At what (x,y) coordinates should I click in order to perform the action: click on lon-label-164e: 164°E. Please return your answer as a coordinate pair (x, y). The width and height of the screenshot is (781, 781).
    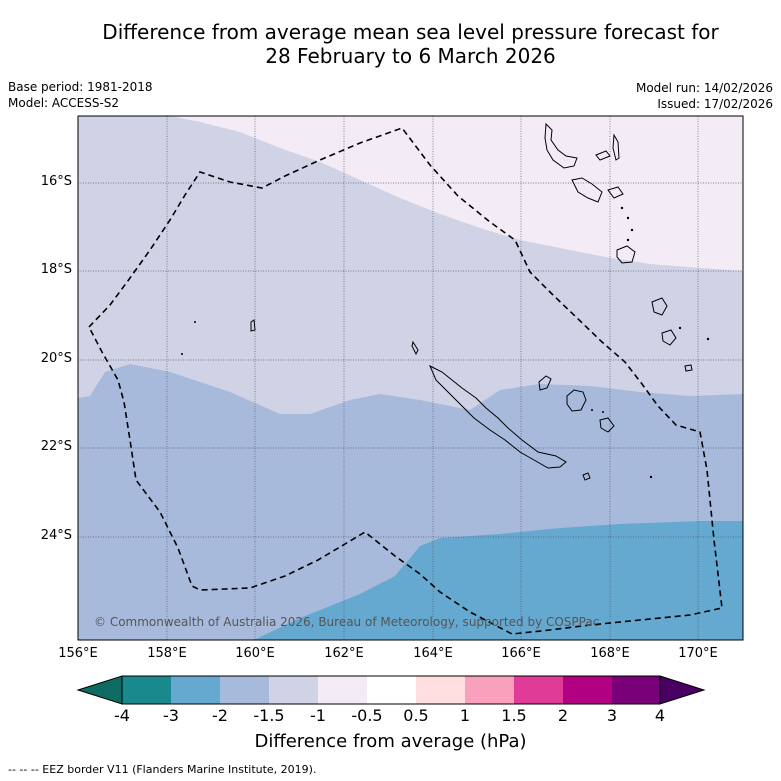
    Looking at the image, I should click on (433, 653).